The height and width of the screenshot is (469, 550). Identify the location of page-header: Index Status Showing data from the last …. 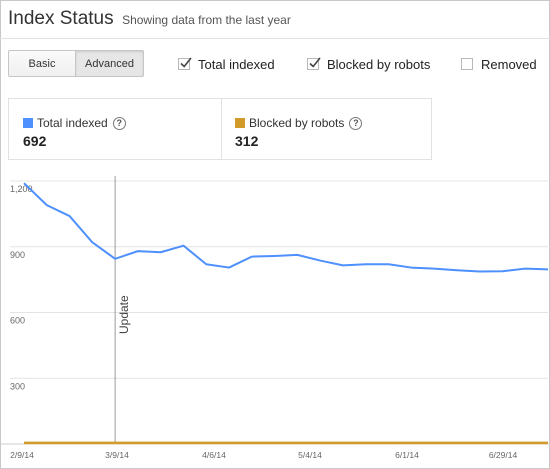
(149, 21).